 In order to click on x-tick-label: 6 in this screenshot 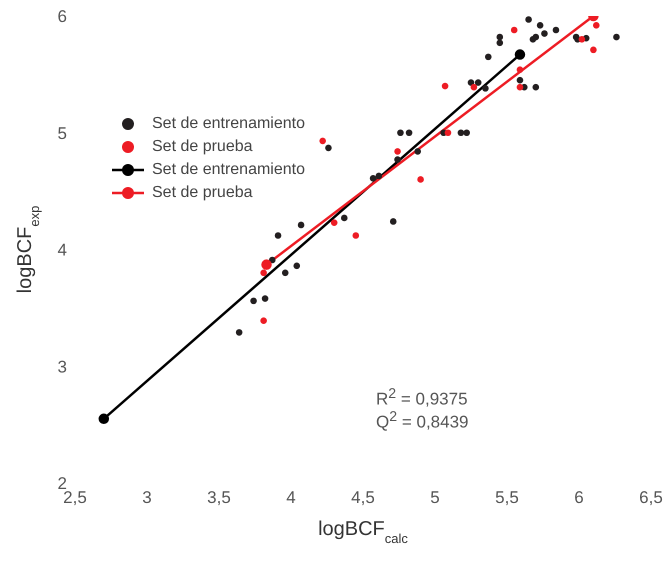, I will do `click(579, 498)`.